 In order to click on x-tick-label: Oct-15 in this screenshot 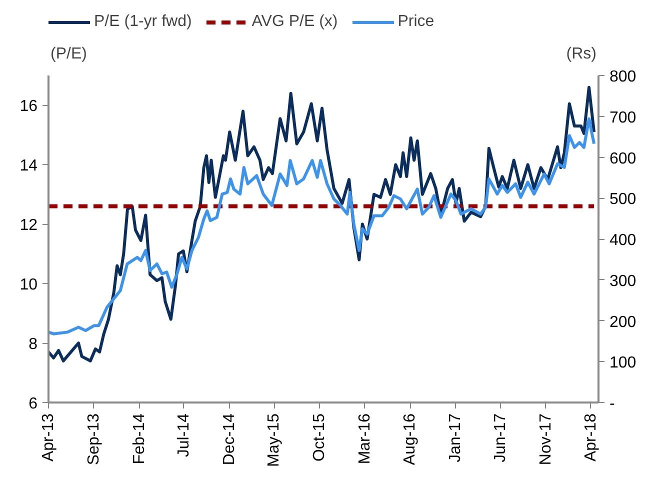, I will do `click(319, 437)`.